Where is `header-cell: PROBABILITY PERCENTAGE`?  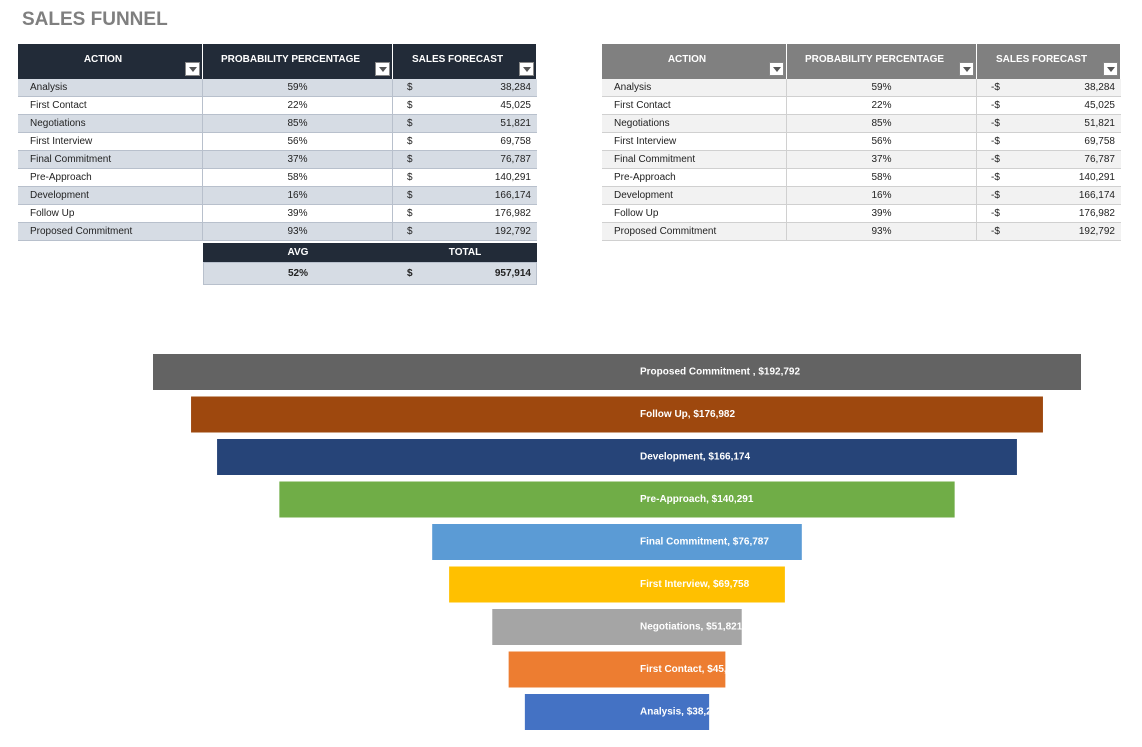 header-cell: PROBABILITY PERCENTAGE is located at coordinates (298, 61).